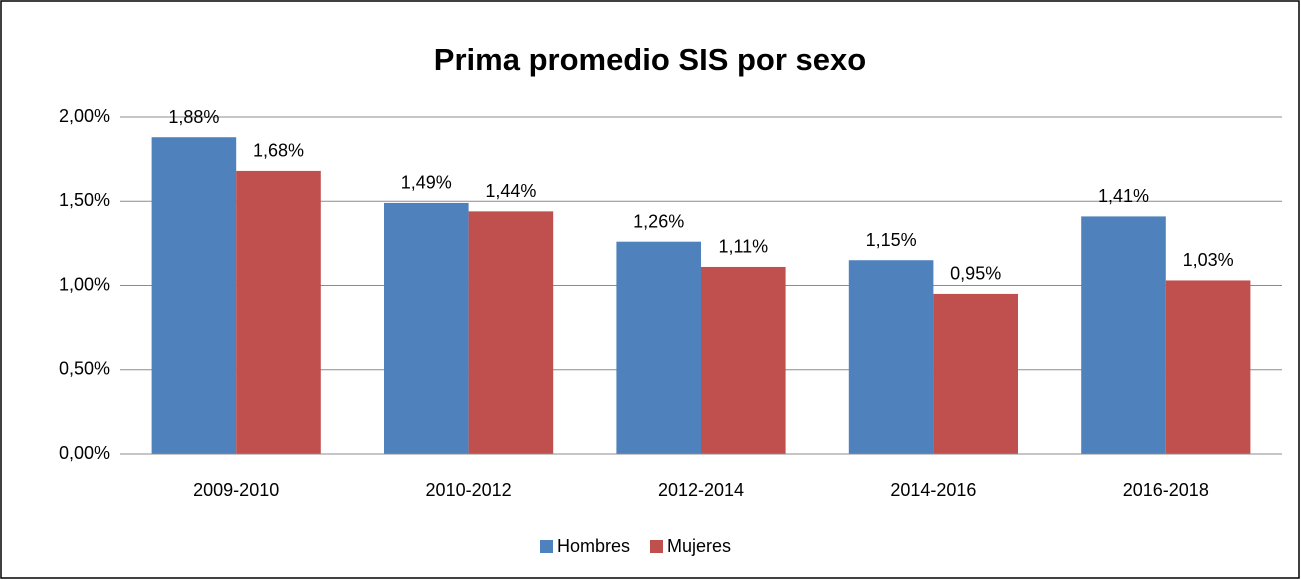 The width and height of the screenshot is (1301, 580). I want to click on data-label: 1,03%, so click(1208, 260).